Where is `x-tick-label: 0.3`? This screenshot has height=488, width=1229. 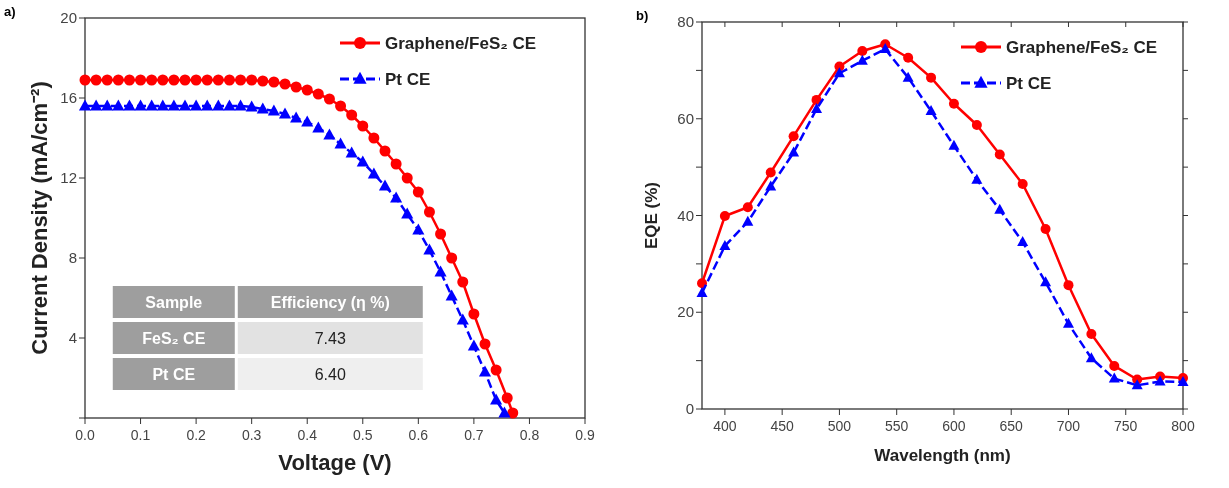 x-tick-label: 0.3 is located at coordinates (251, 435).